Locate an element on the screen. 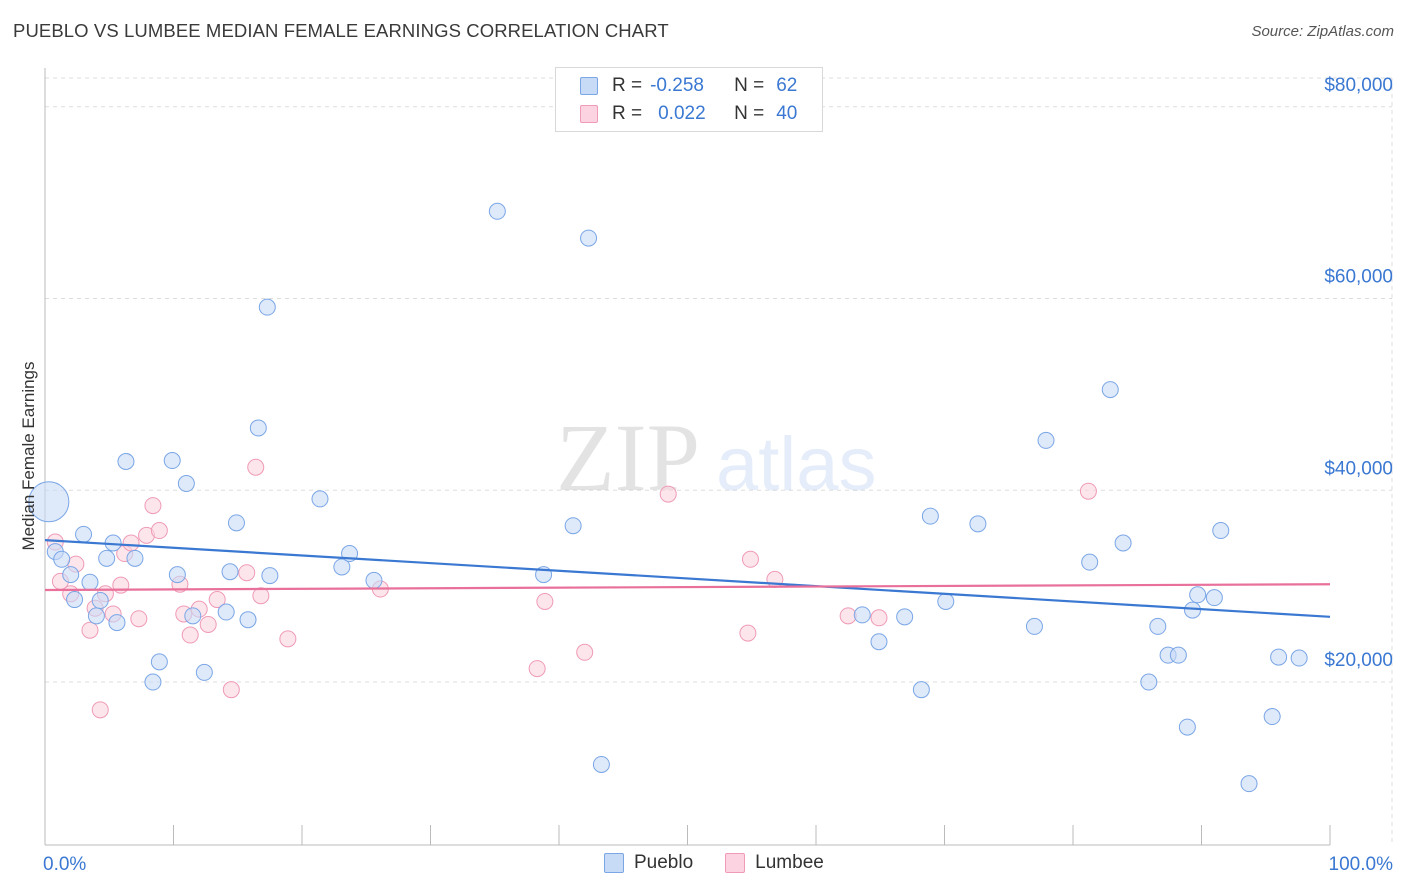  pueblo-swatch is located at coordinates (589, 86).